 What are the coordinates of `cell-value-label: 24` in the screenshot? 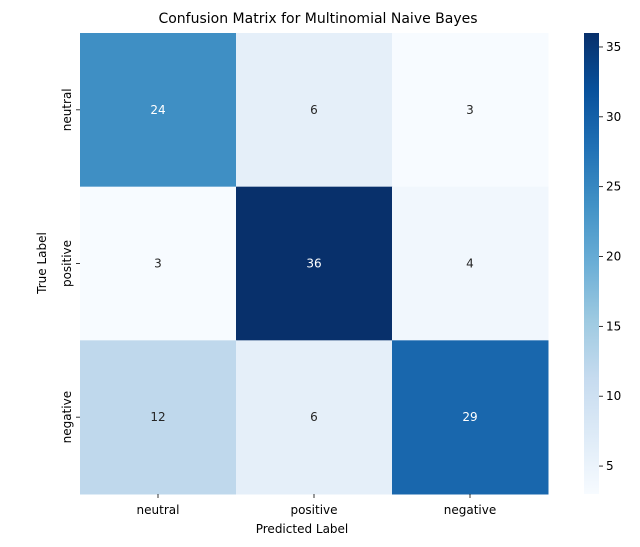 It's located at (157, 110).